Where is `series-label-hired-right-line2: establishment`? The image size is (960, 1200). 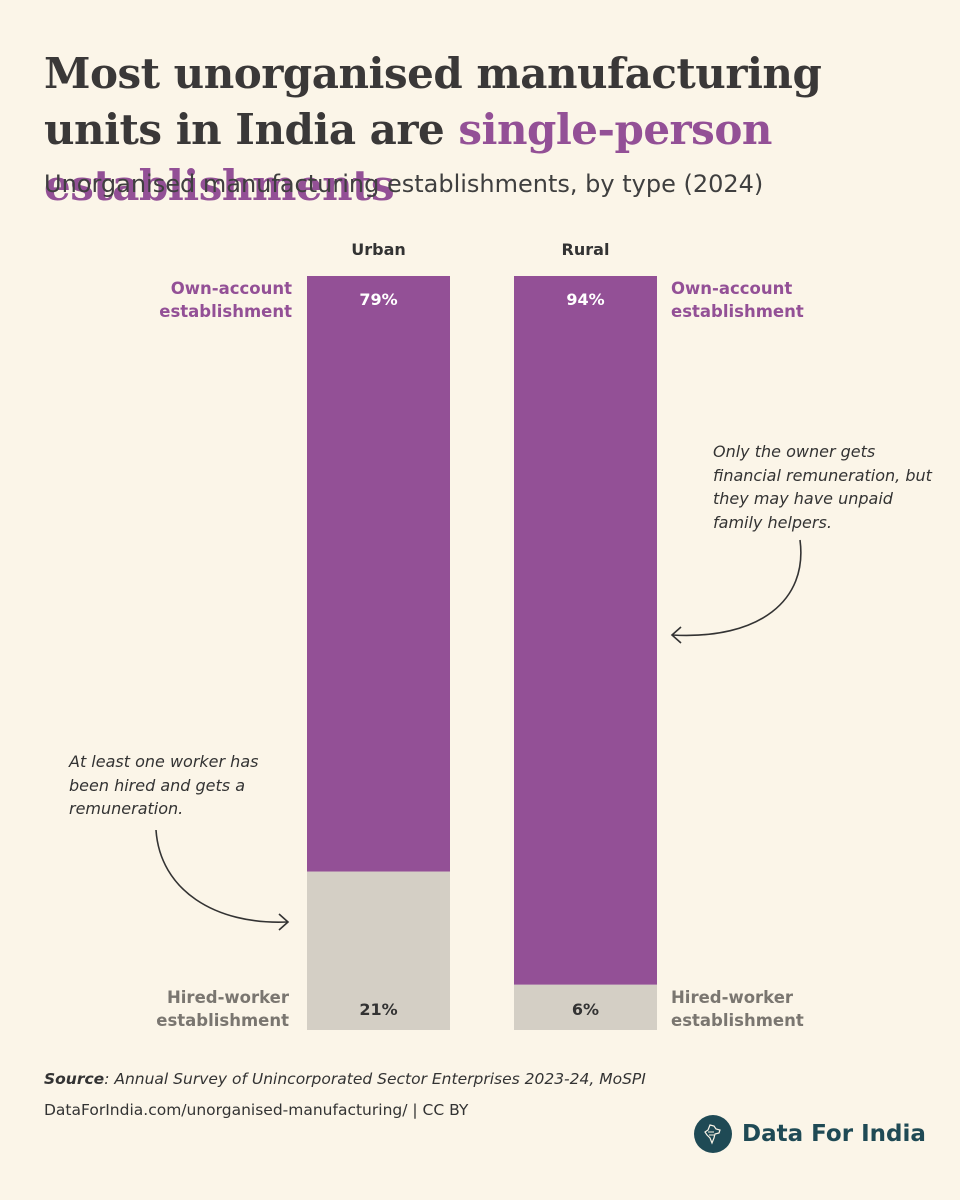
series-label-hired-right-line2: establishment is located at coordinates (737, 1020).